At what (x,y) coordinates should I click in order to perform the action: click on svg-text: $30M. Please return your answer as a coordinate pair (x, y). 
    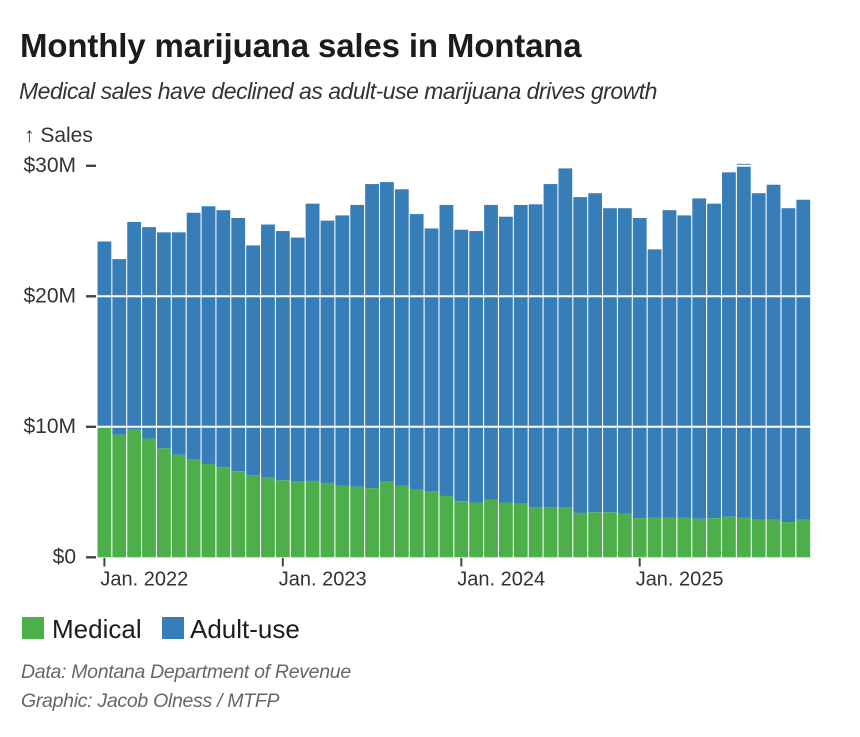
    Looking at the image, I should click on (49, 165).